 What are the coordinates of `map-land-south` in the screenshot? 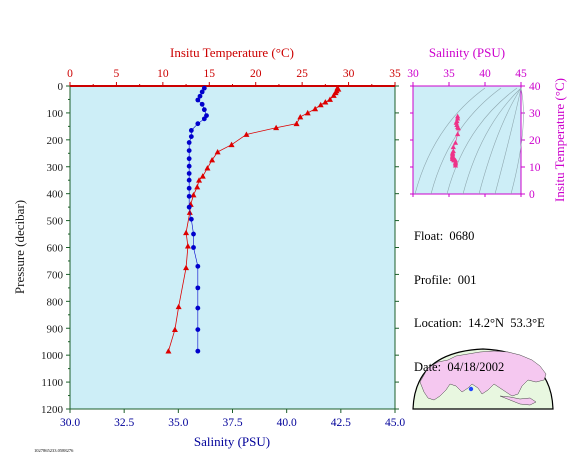 It's located at (518, 400).